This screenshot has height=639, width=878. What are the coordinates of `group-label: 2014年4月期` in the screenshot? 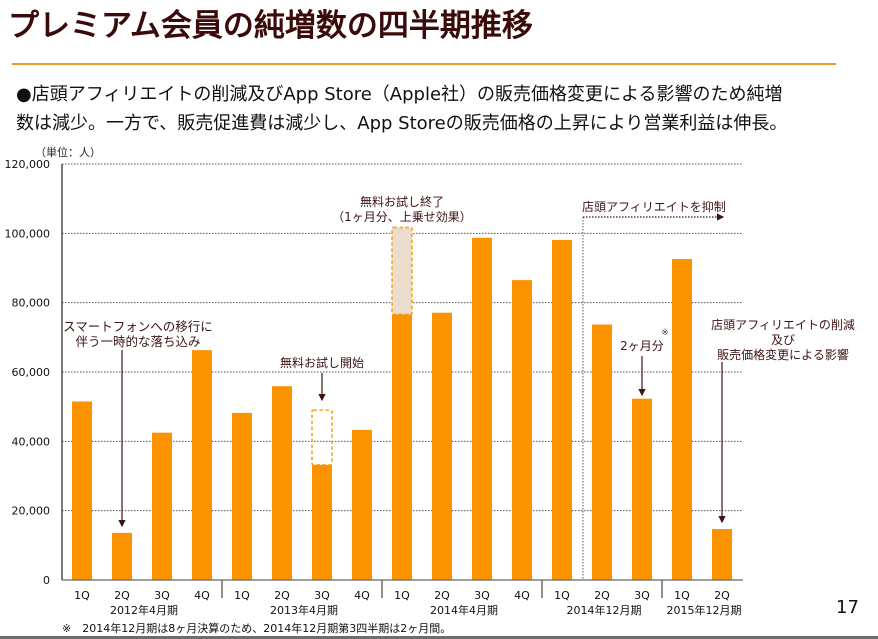 It's located at (464, 610).